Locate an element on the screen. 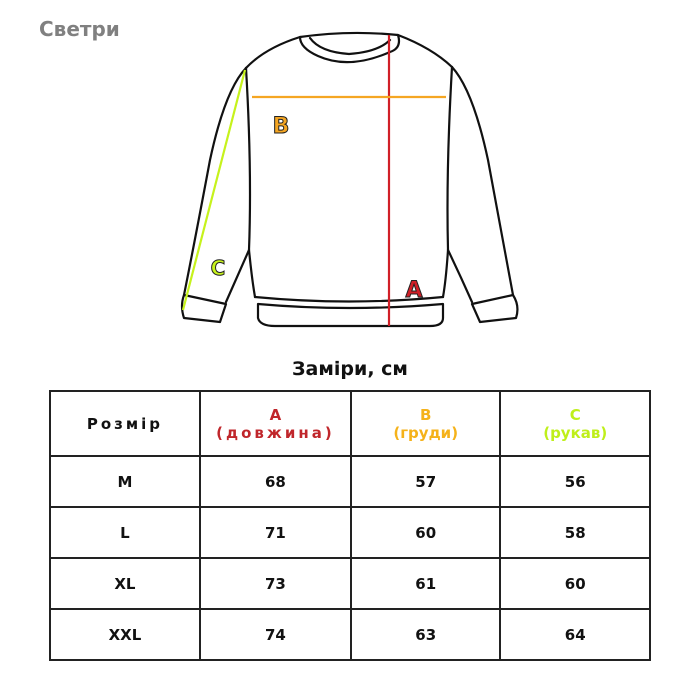 This screenshot has height=700, width=700. header-label: Розмір is located at coordinates (124, 423).